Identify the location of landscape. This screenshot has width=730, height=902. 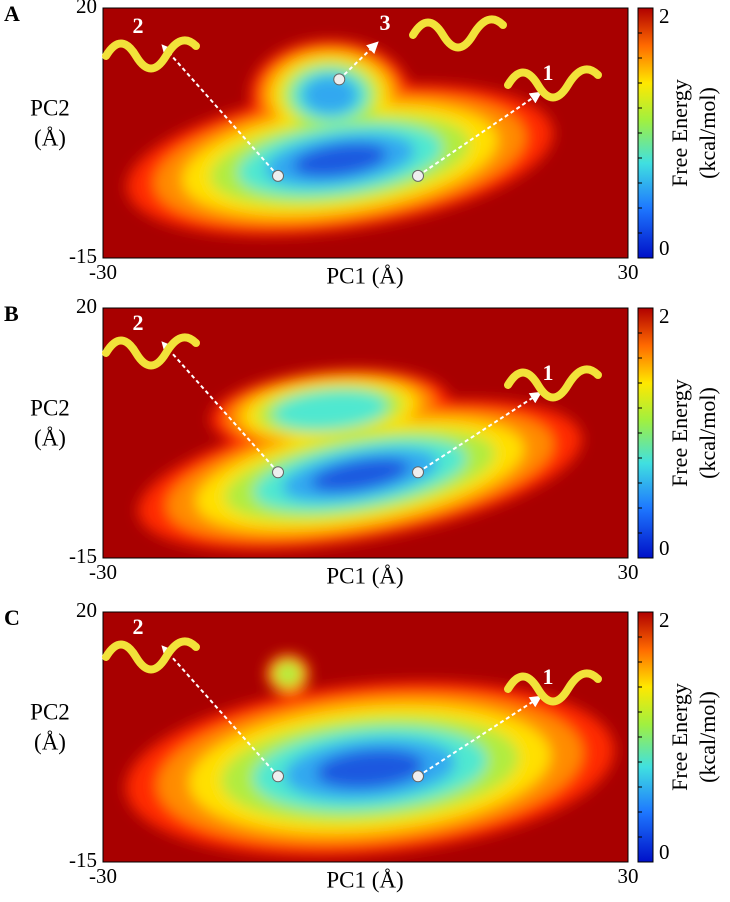
(340, 138).